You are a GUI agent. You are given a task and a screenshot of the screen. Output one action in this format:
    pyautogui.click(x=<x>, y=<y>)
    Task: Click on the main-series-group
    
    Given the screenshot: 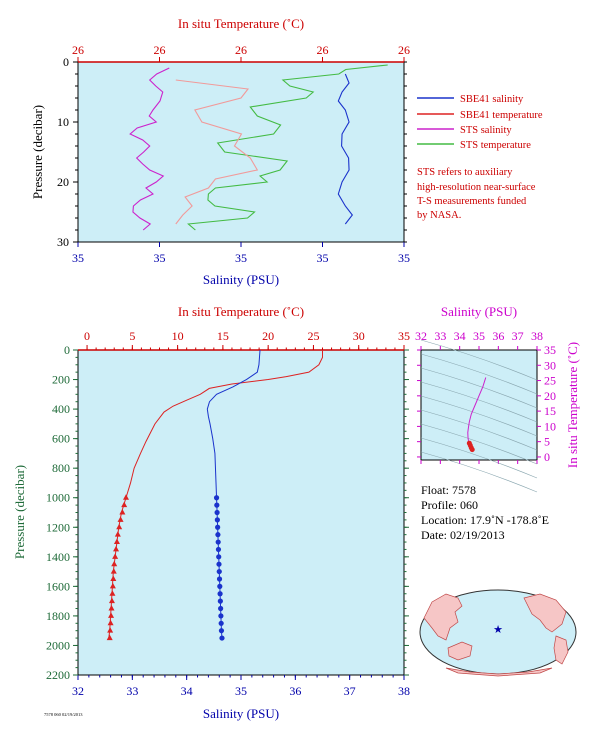 What is the action you would take?
    pyautogui.click(x=214, y=495)
    